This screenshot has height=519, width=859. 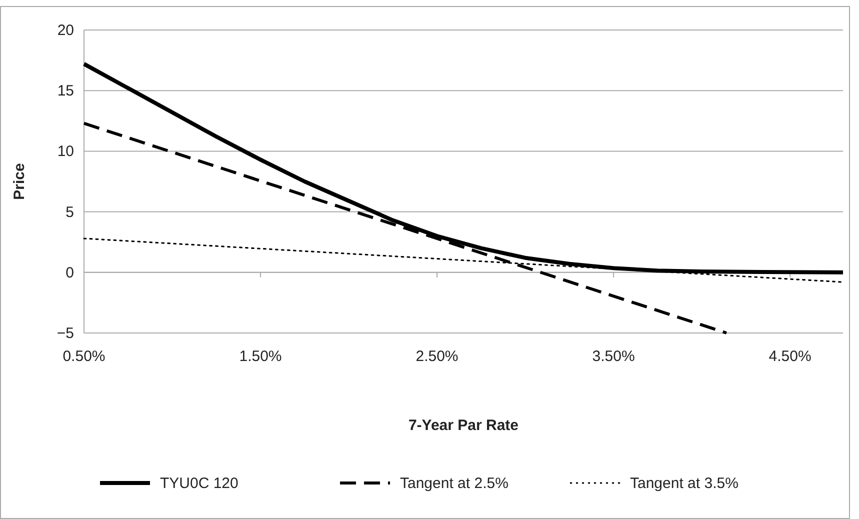 What do you see at coordinates (65, 30) in the screenshot?
I see `y-tick-label: 20` at bounding box center [65, 30].